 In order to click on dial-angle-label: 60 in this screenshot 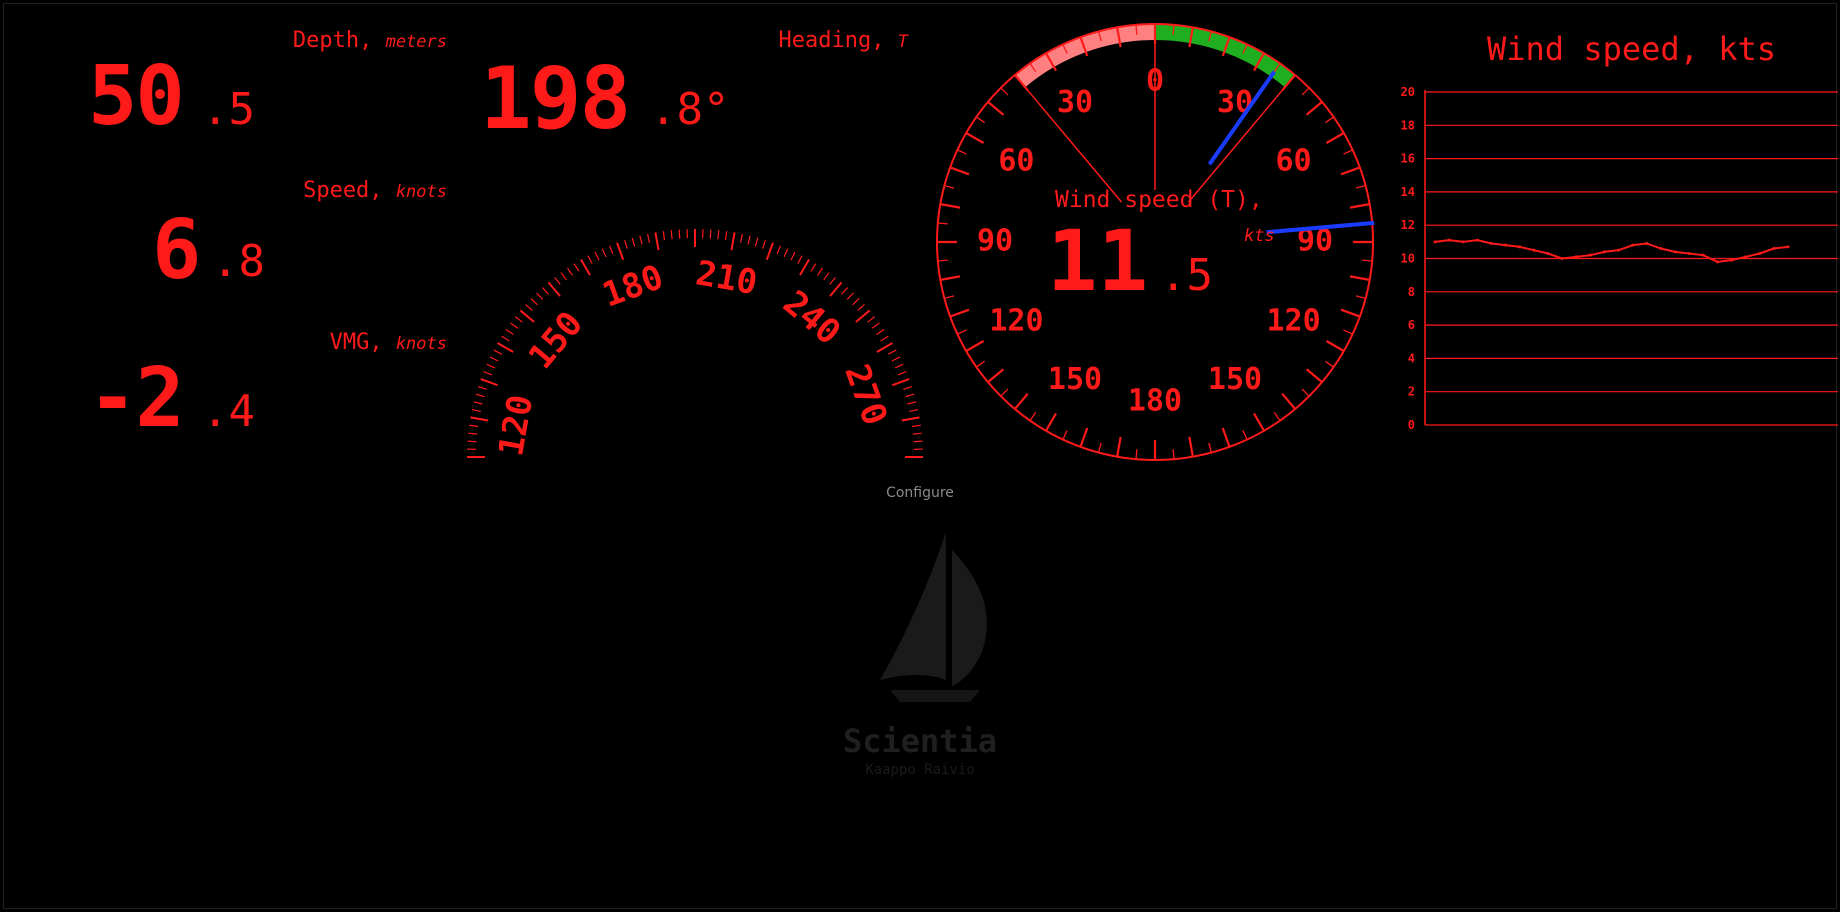, I will do `click(1016, 161)`.